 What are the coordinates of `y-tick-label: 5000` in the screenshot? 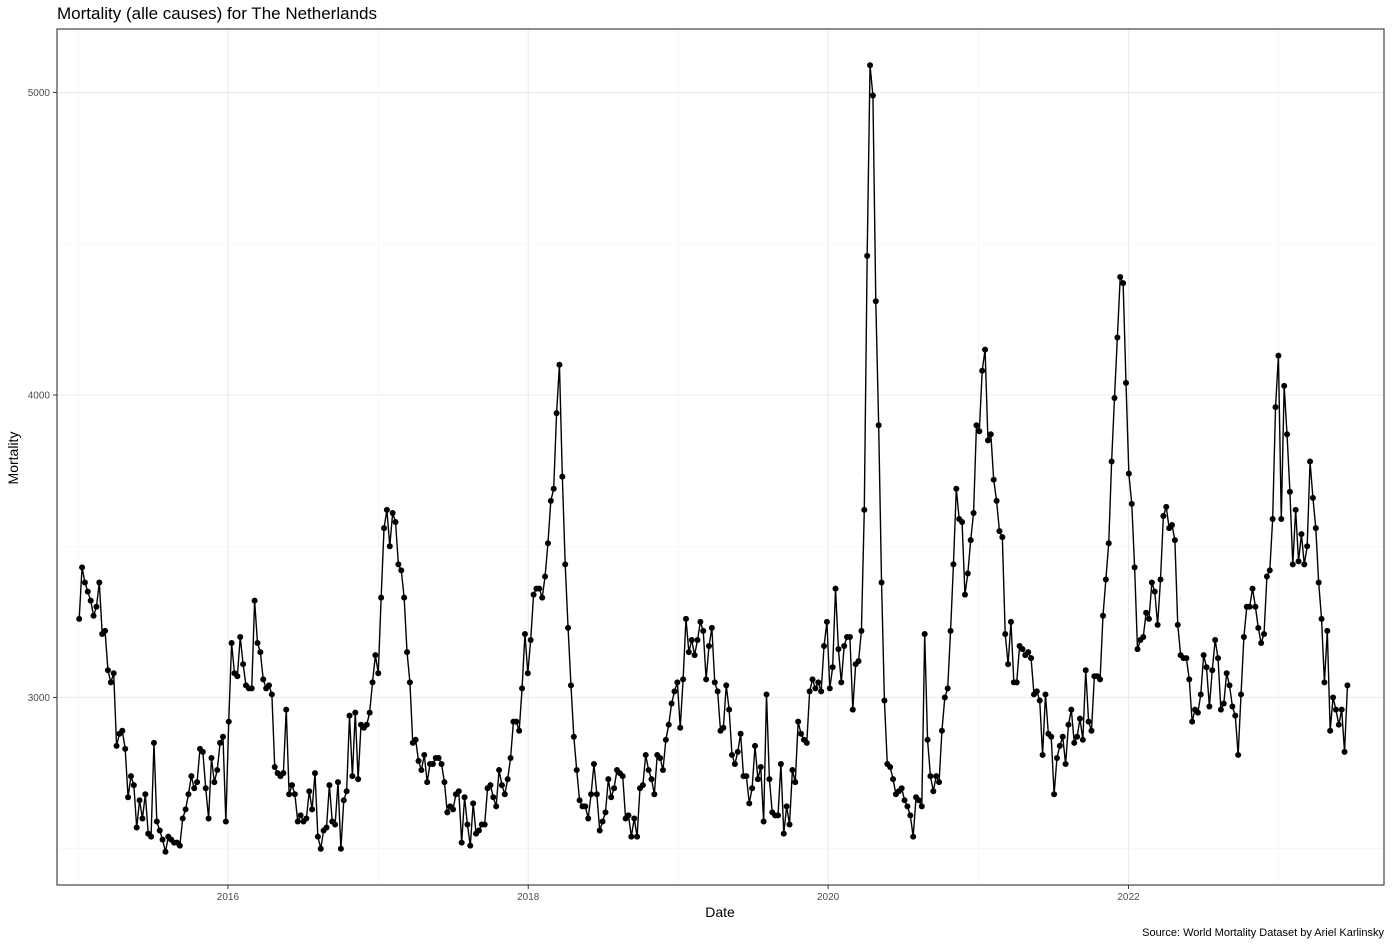 It's located at (39, 93).